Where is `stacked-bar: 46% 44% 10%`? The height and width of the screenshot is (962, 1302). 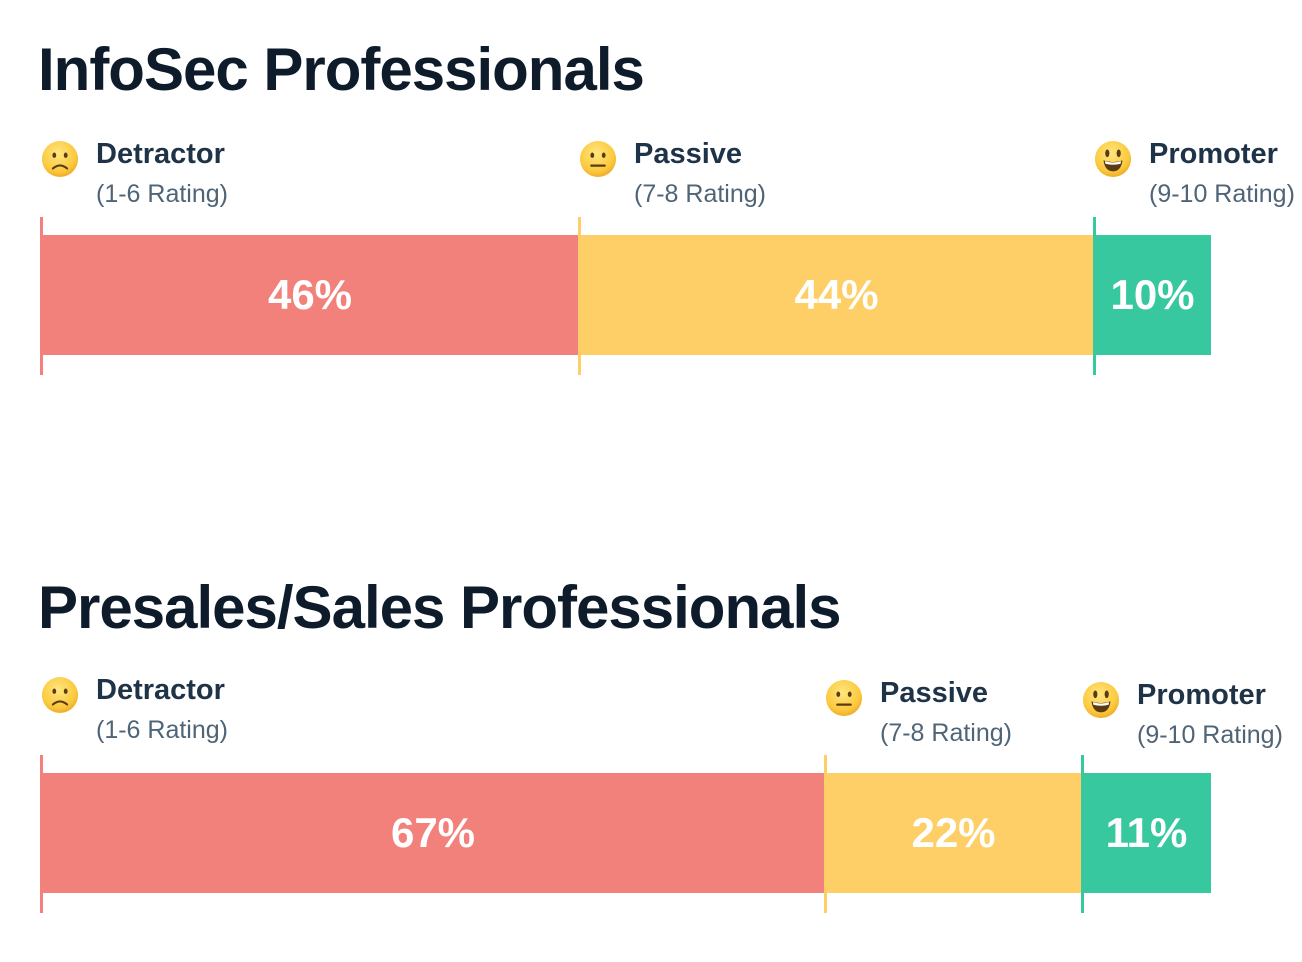 stacked-bar: 46% 44% 10% is located at coordinates (626, 295).